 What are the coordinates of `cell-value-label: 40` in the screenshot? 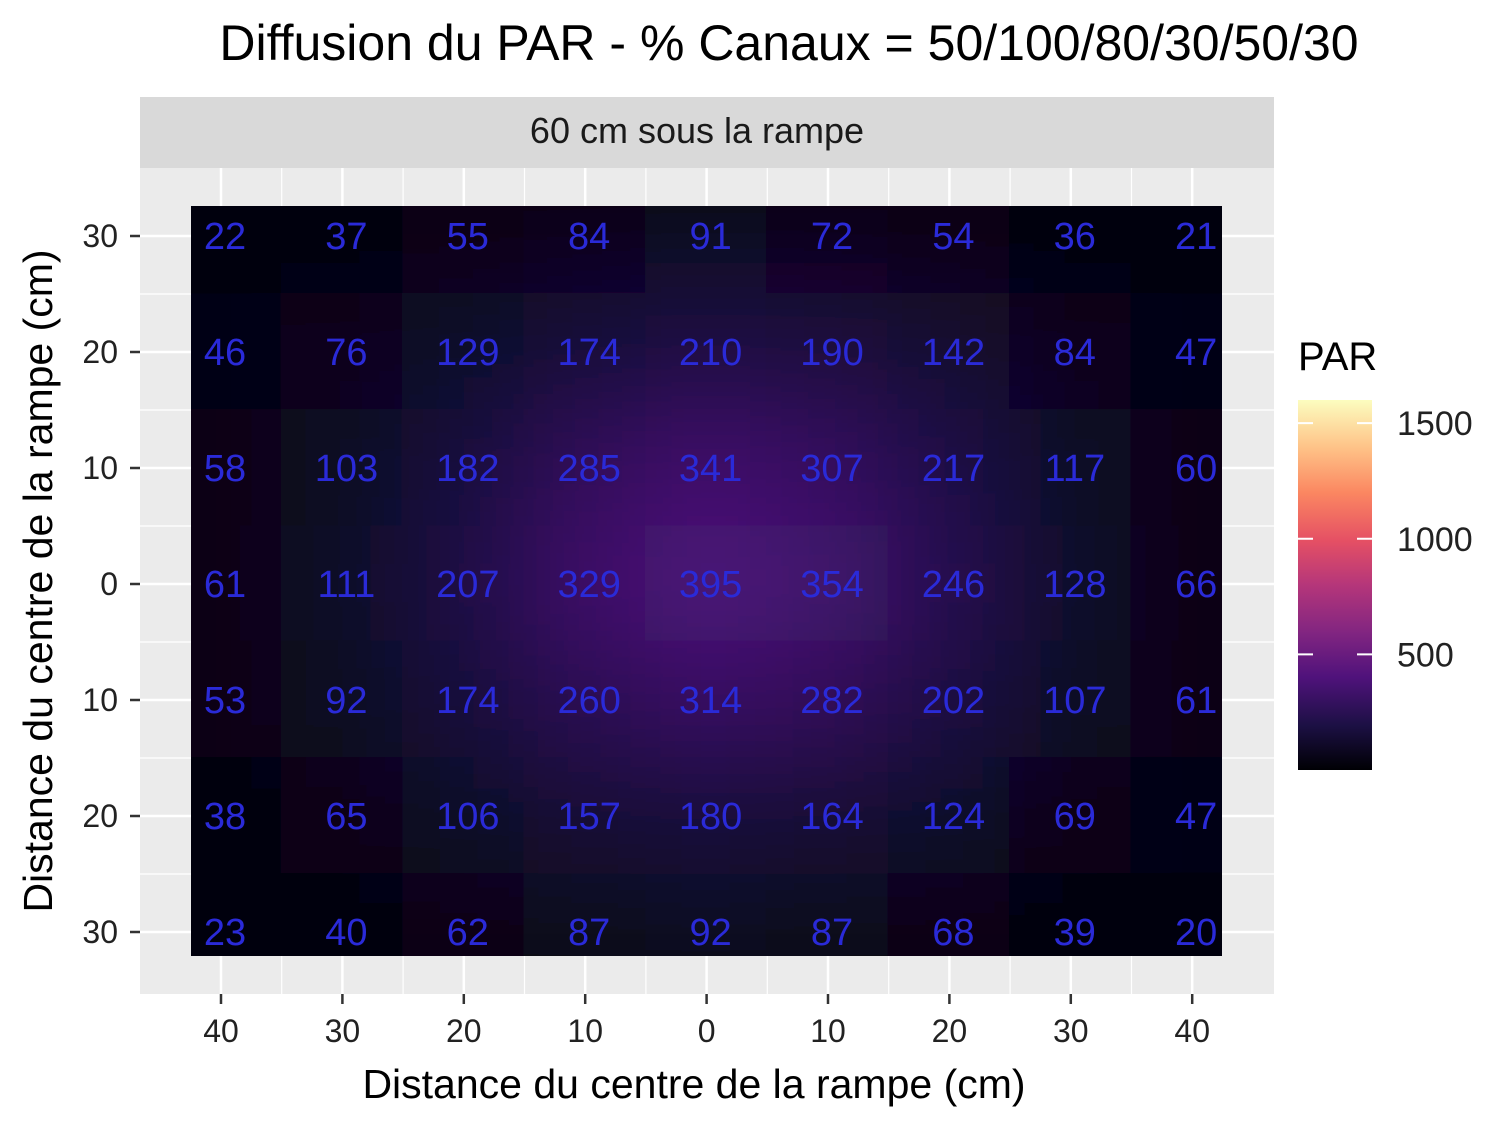 It's located at (346, 933).